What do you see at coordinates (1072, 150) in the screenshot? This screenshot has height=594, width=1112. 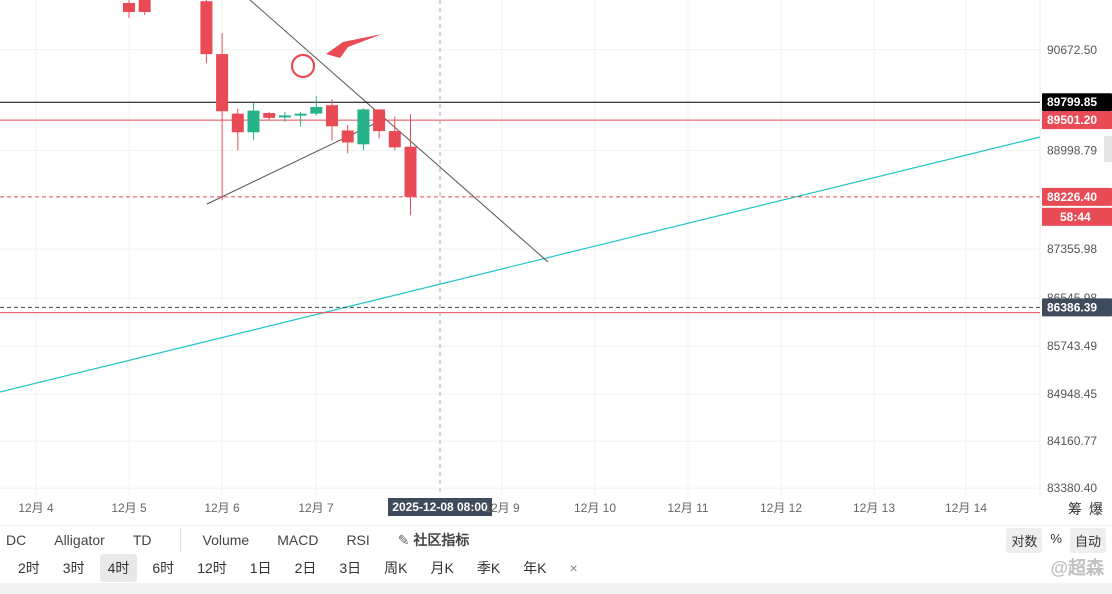 I see `y-tick-label: 88998.79` at bounding box center [1072, 150].